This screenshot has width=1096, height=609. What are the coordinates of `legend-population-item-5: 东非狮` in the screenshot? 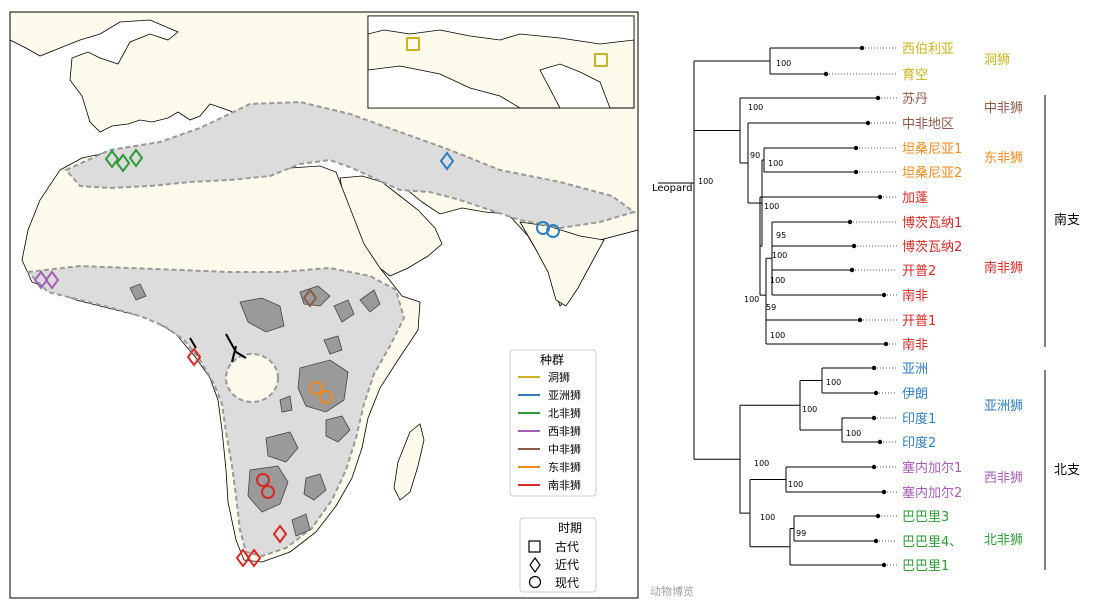 It's located at (564, 467).